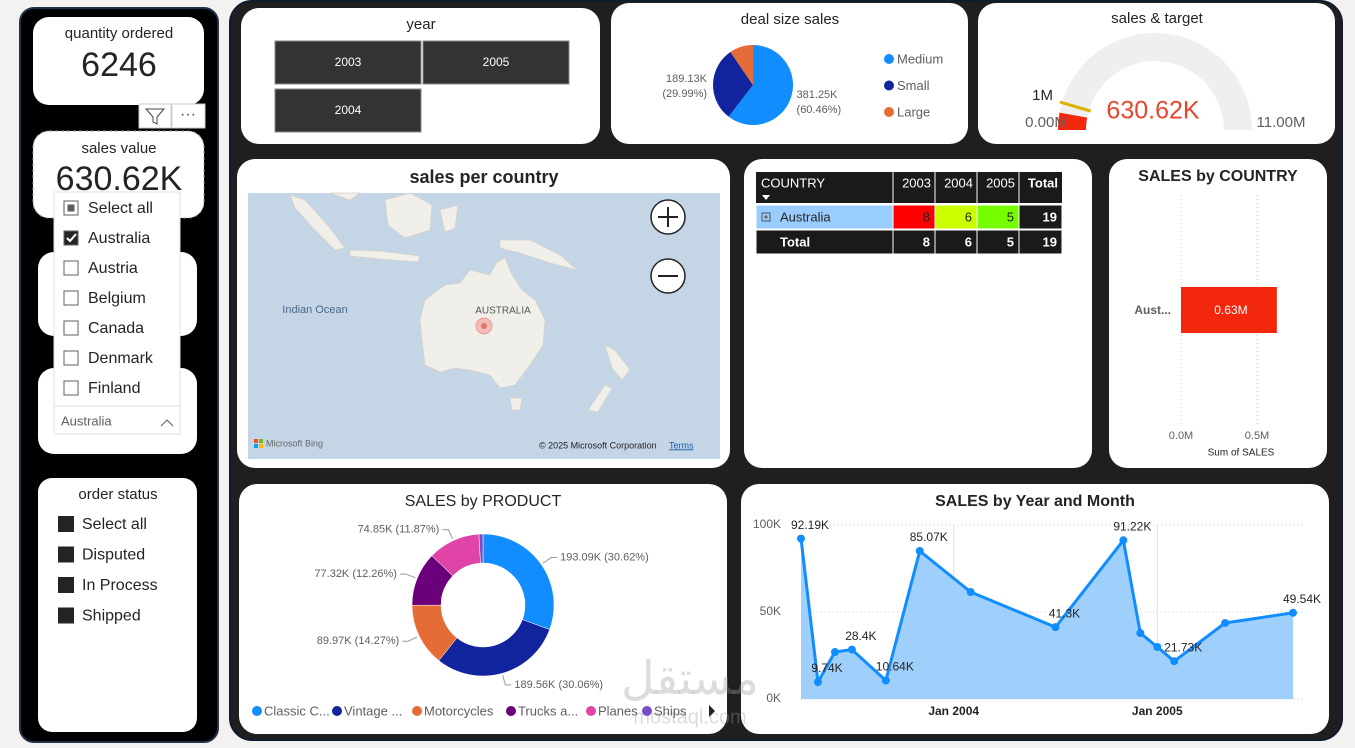 The width and height of the screenshot is (1355, 748). I want to click on matrix-value: 5, so click(1010, 216).